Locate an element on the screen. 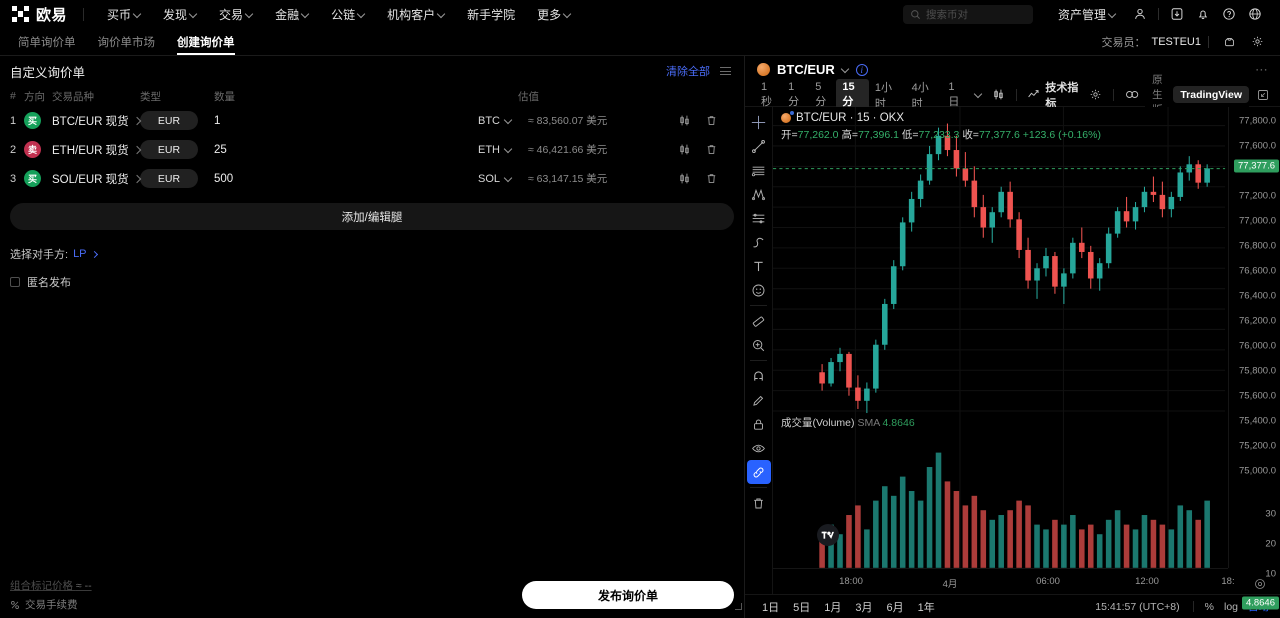 This screenshot has height=618, width=1280. range-1y: 1年 is located at coordinates (926, 607).